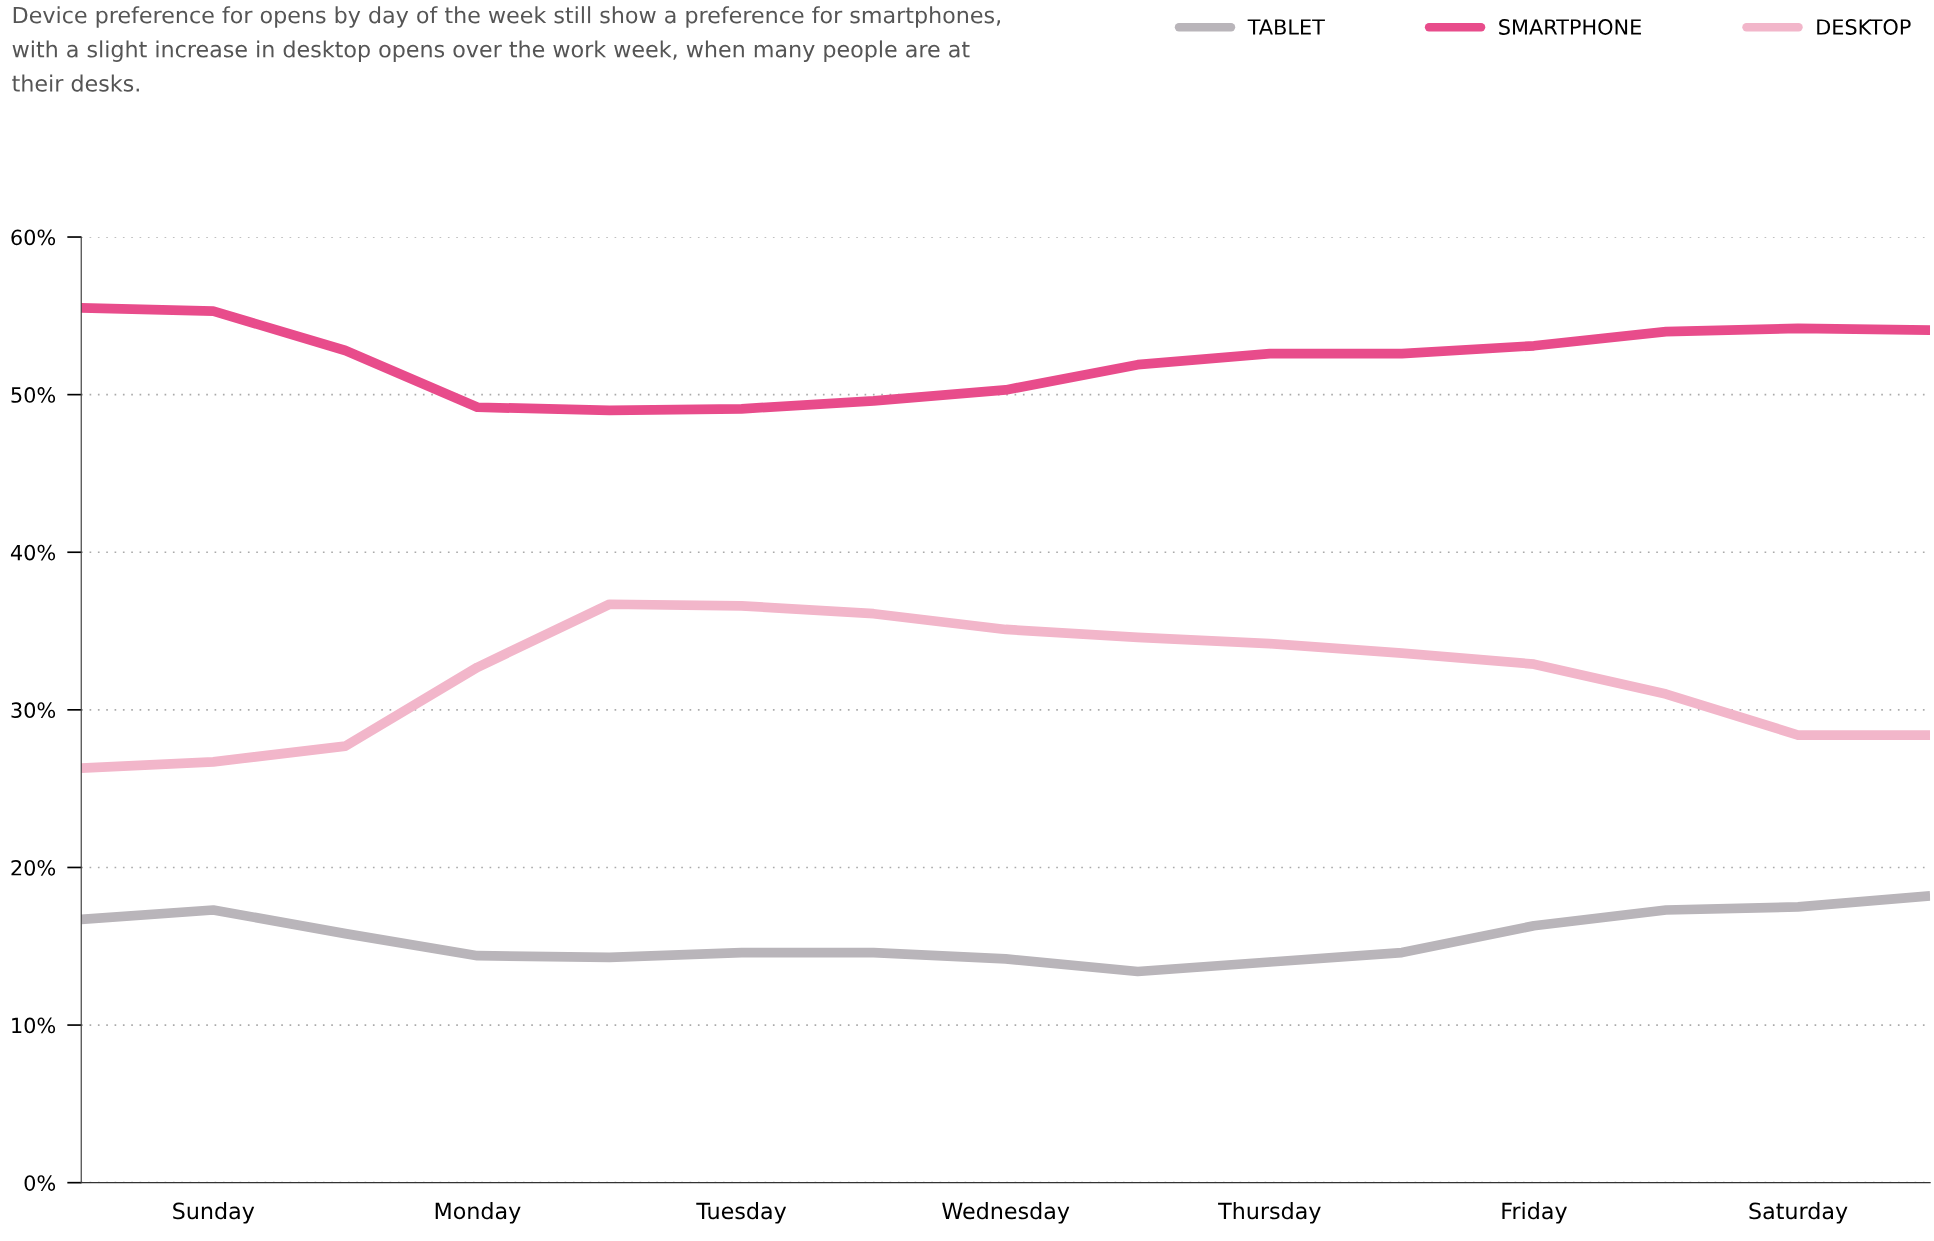  What do you see at coordinates (33, 867) in the screenshot?
I see `y-tick-label: 20%` at bounding box center [33, 867].